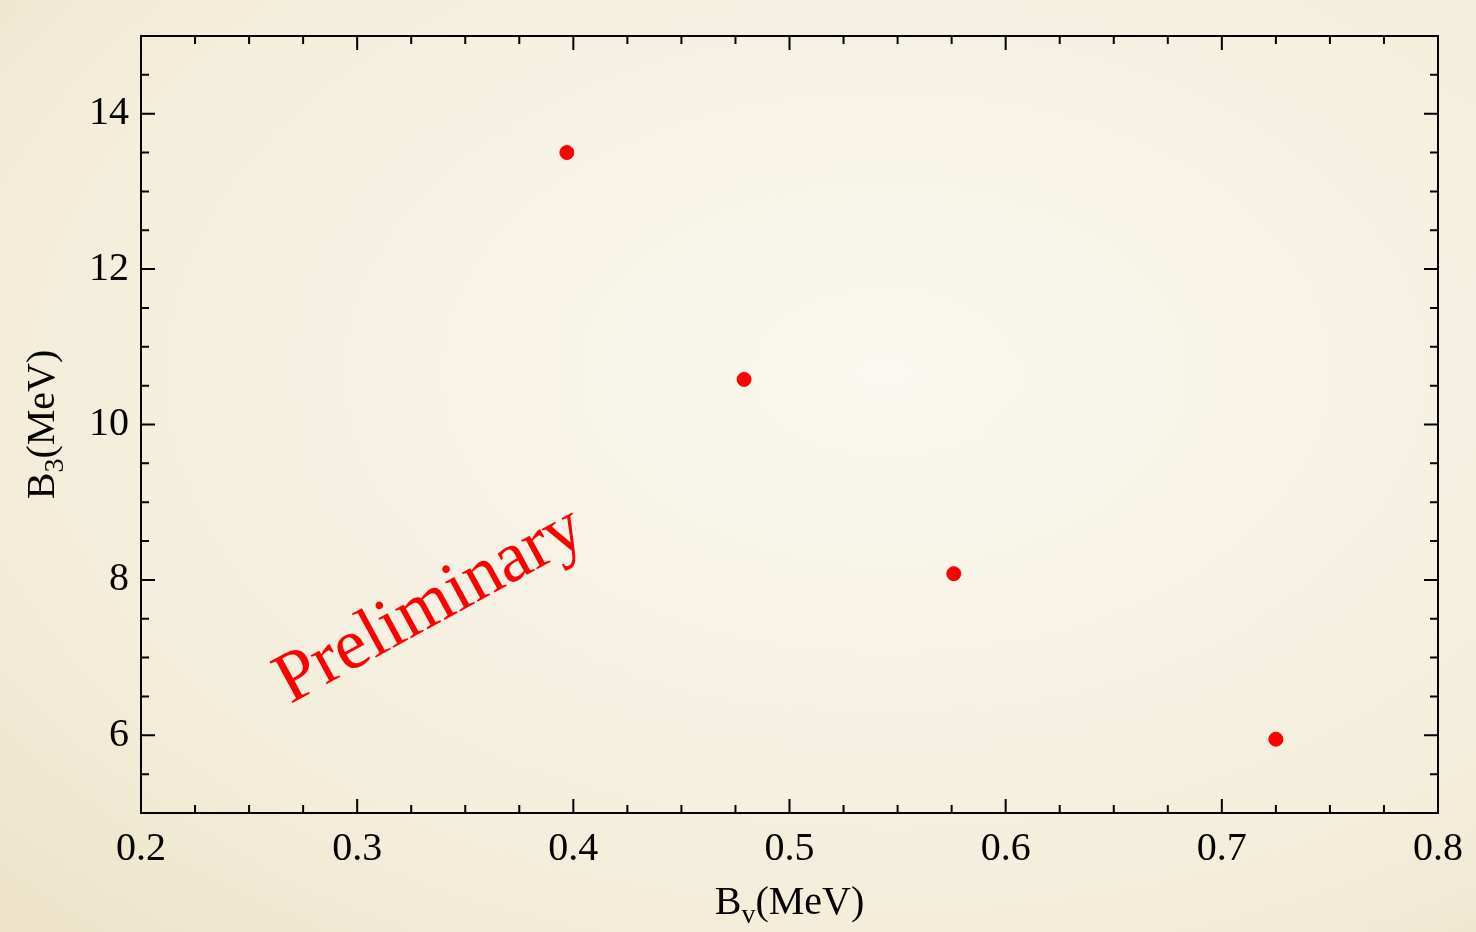 This screenshot has height=932, width=1476. Describe the element at coordinates (789, 846) in the screenshot. I see `x-tick-label: 0.5` at that location.